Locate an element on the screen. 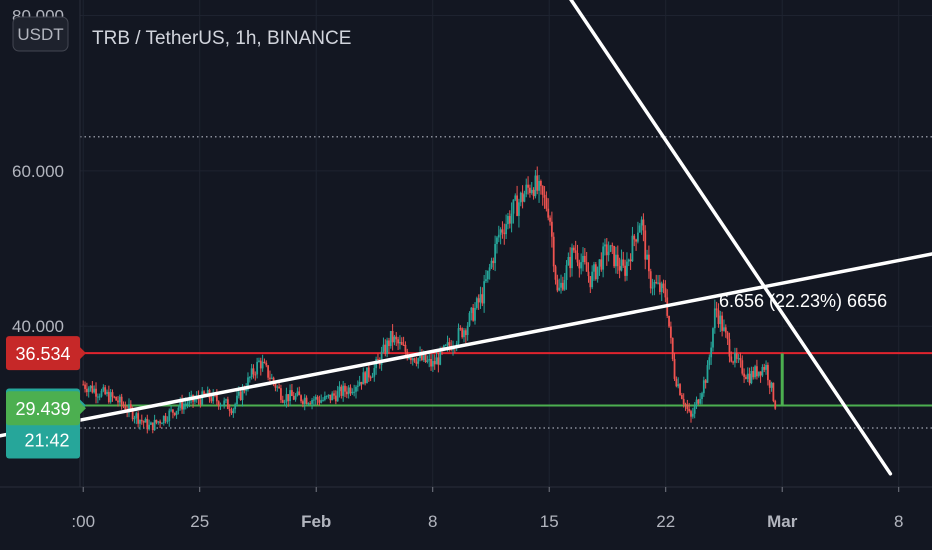  currency-button-box is located at coordinates (40, 34).